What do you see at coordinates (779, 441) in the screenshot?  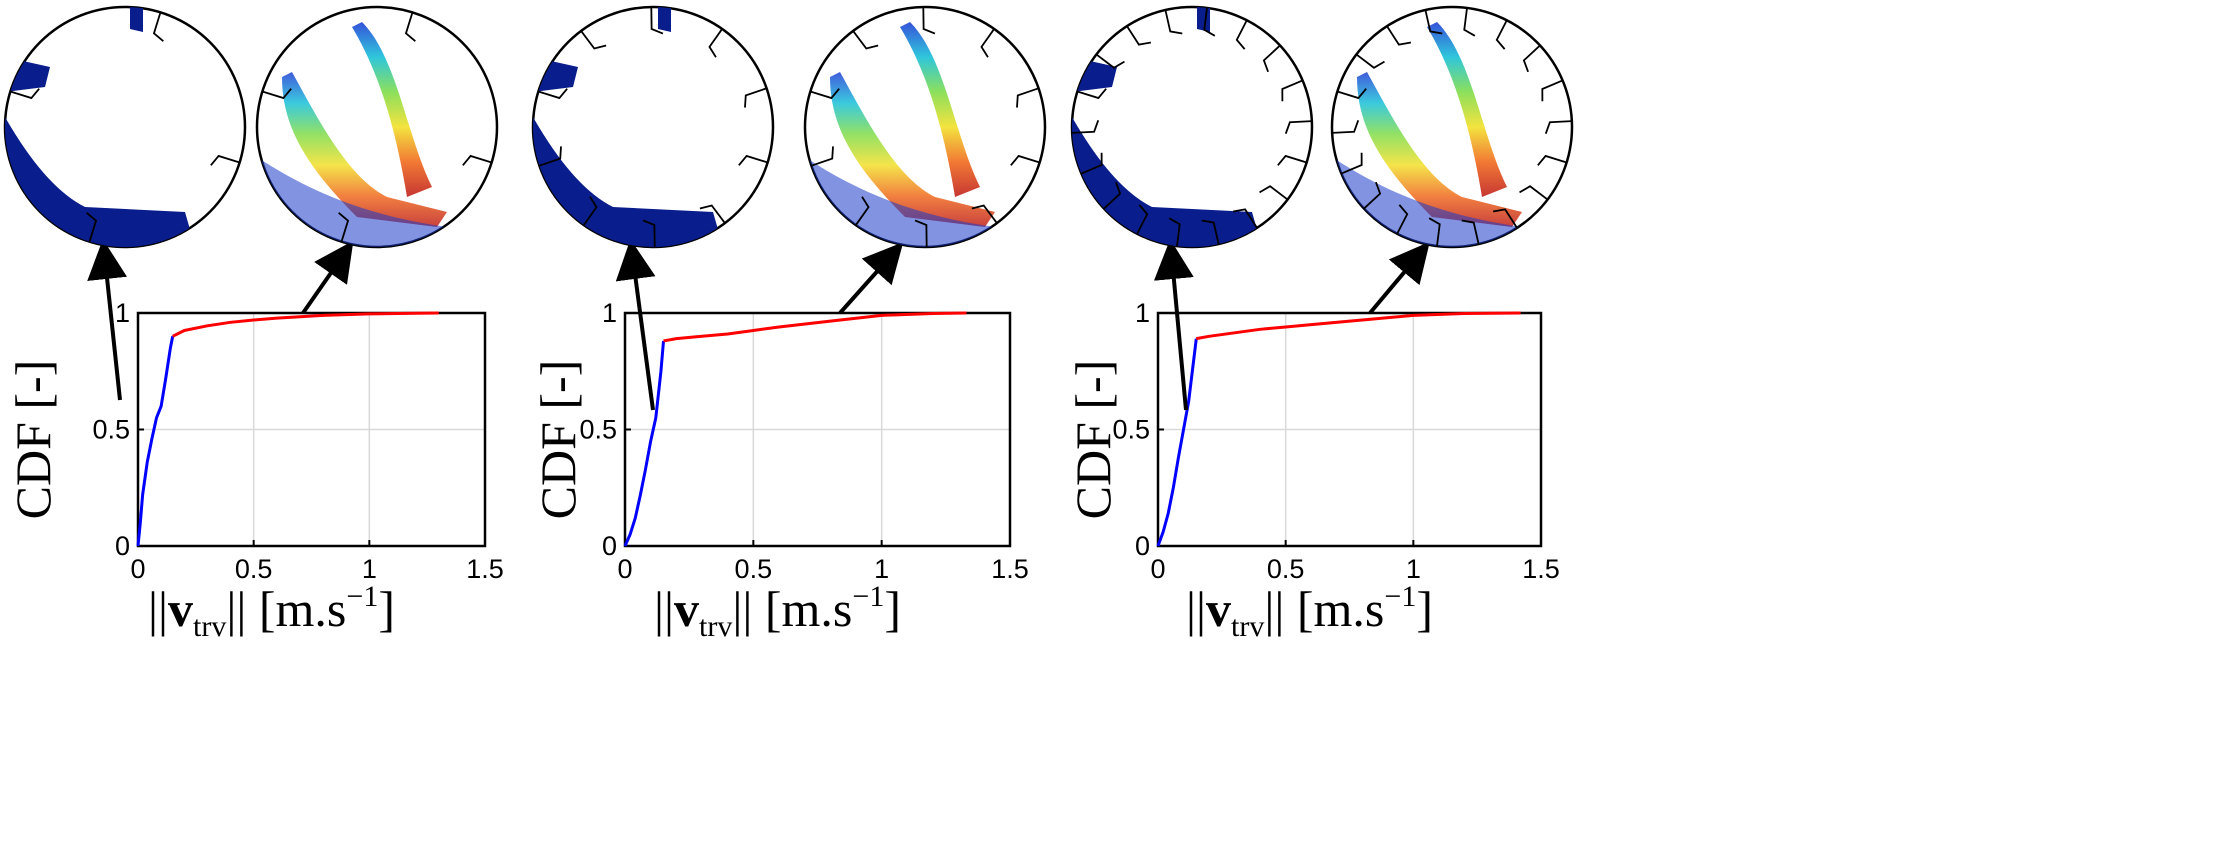 I see `cdf-panel-2: 0 0.5 1 1.5 0 0.5 1 CDF [-] ||vtrv|| [m.s−1]` at bounding box center [779, 441].